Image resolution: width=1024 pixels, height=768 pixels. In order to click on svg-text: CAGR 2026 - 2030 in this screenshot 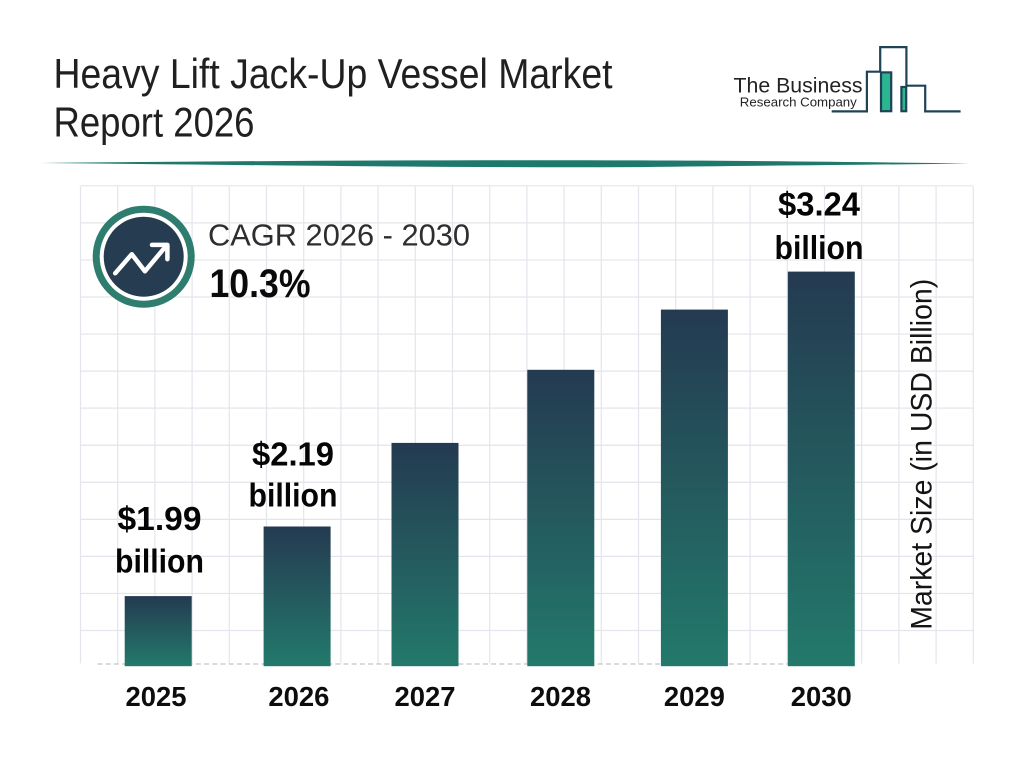, I will do `click(339, 234)`.